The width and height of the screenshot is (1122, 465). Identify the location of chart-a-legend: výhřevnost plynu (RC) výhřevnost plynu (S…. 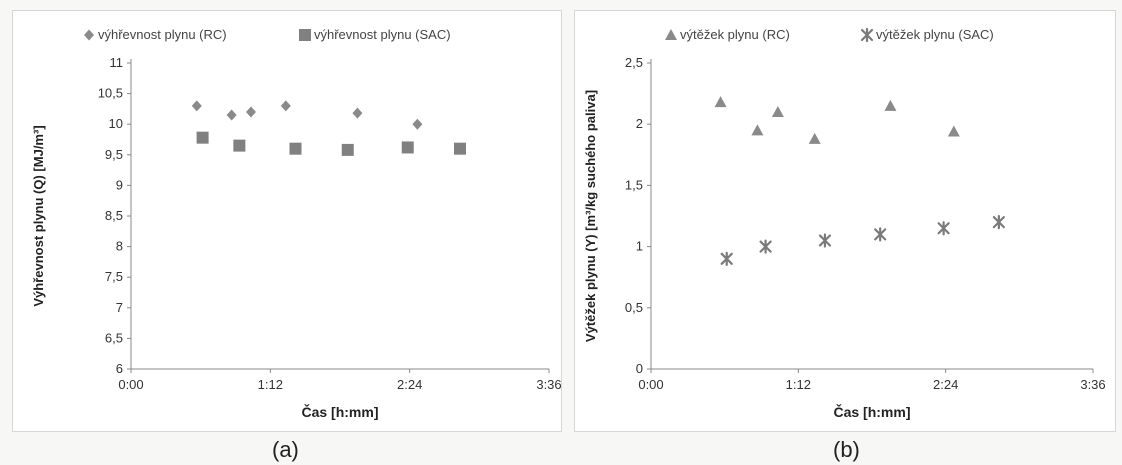
(267, 34).